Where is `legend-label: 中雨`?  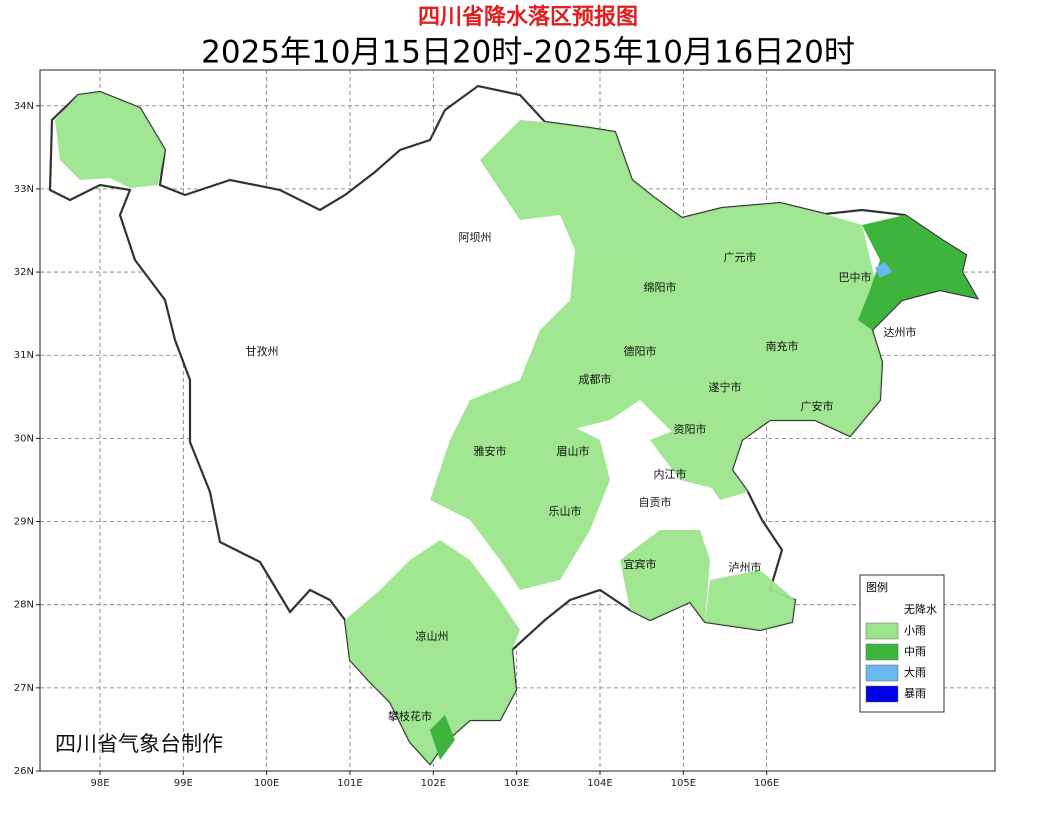 legend-label: 中雨 is located at coordinates (915, 651).